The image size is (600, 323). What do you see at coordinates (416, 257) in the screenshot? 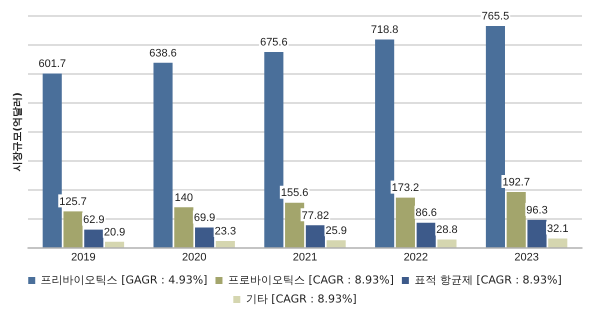
I see `x-tick-label: 2022` at bounding box center [416, 257].